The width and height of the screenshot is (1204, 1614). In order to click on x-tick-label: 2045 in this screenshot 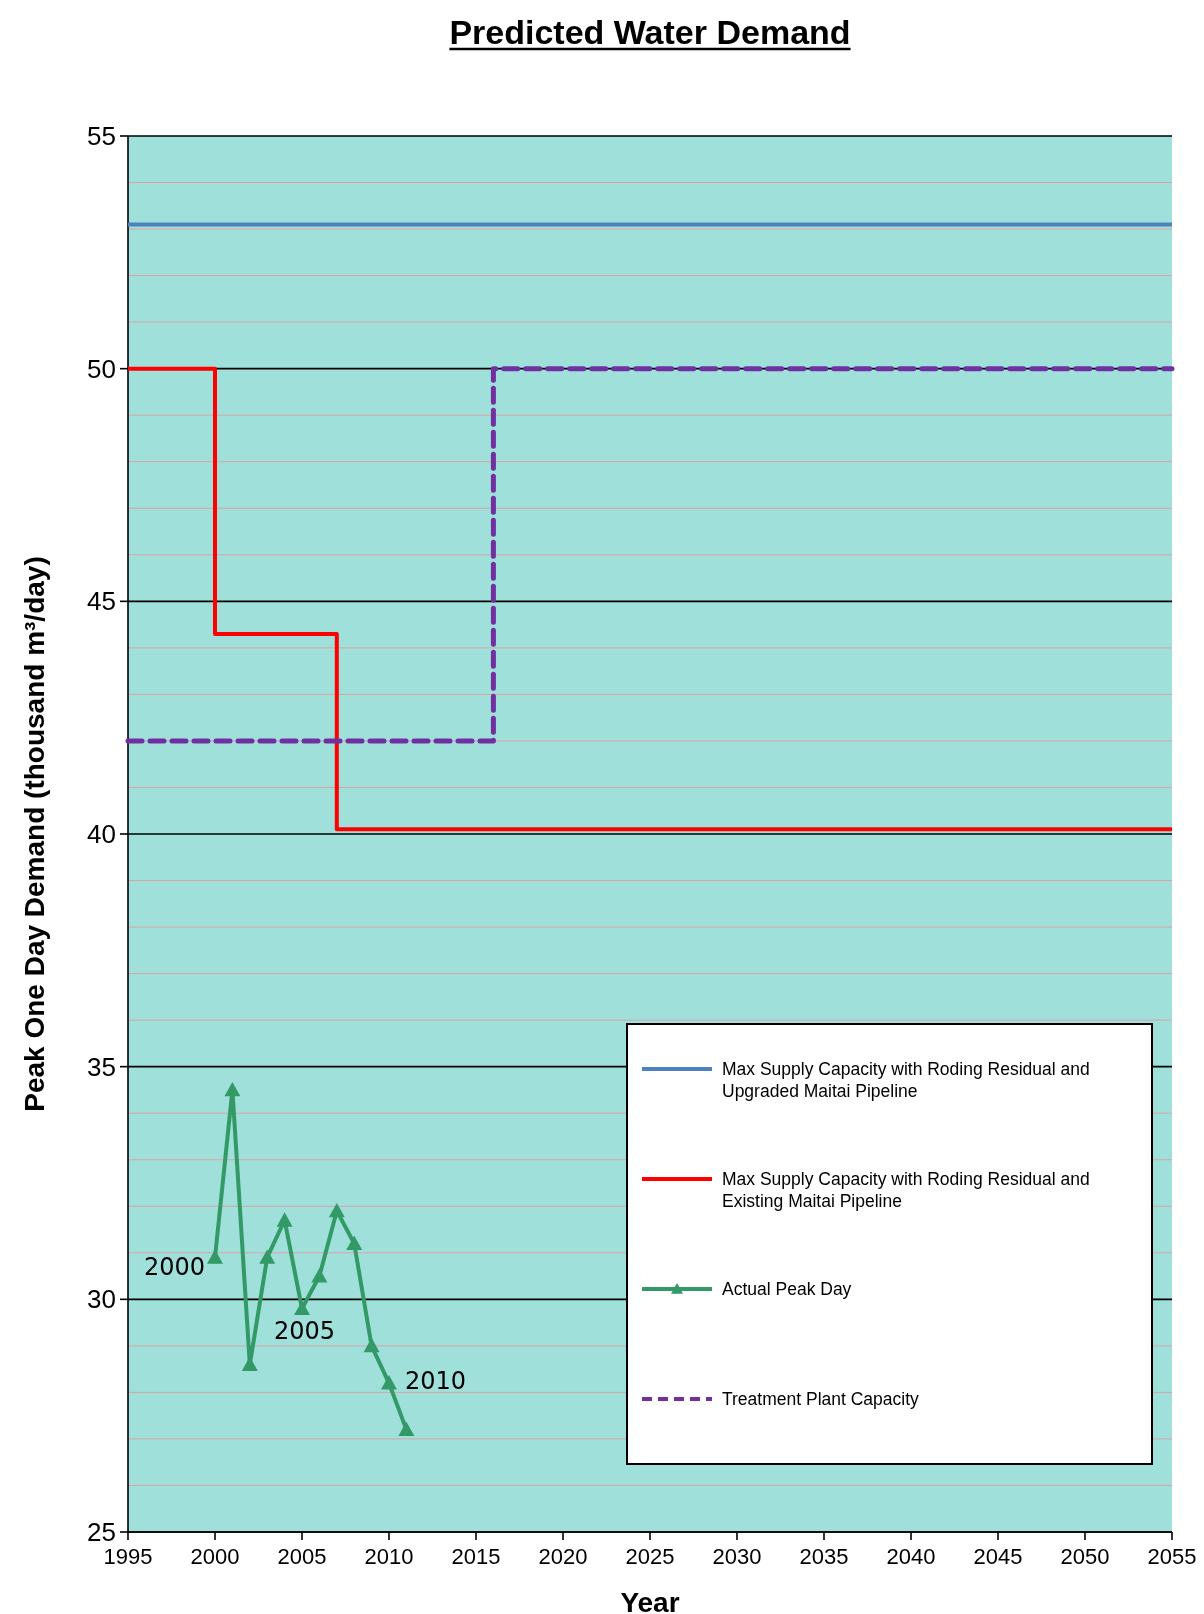, I will do `click(998, 1556)`.